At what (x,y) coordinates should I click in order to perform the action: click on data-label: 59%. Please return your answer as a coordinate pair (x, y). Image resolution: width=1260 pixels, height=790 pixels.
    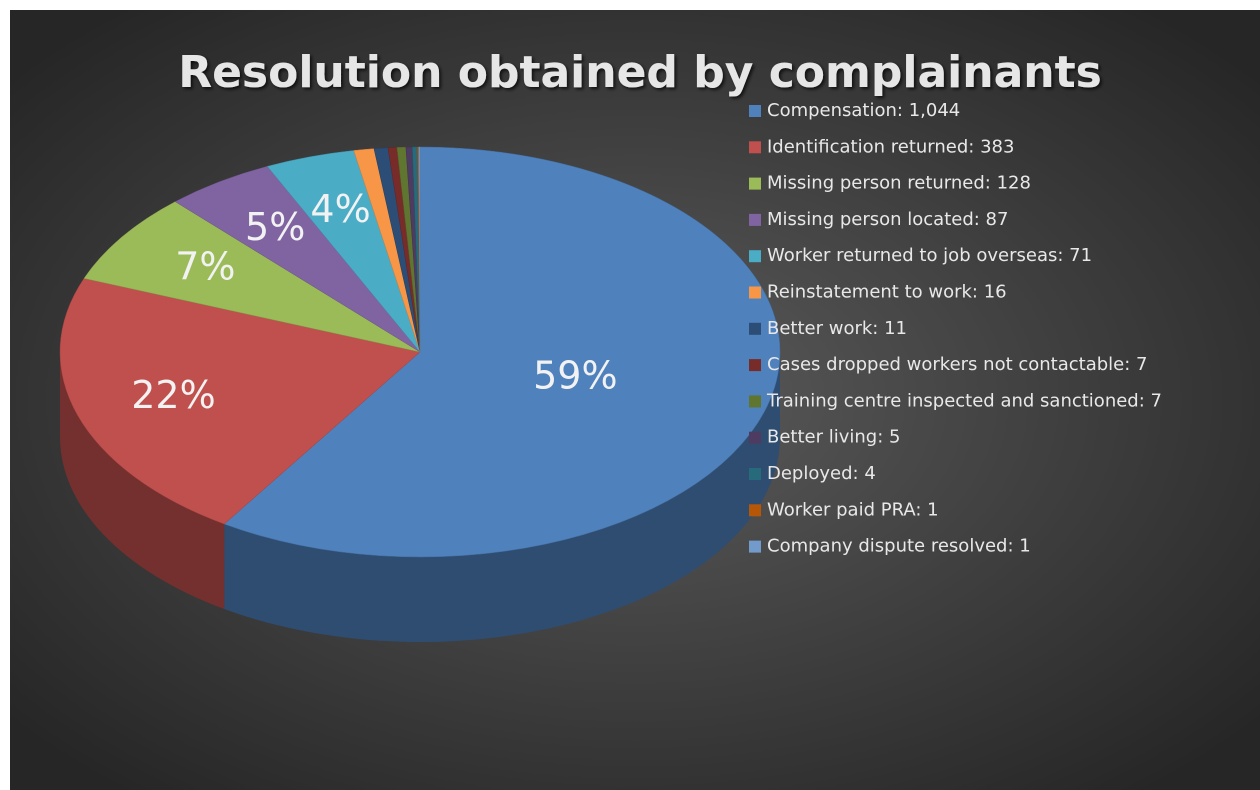
    Looking at the image, I should click on (575, 376).